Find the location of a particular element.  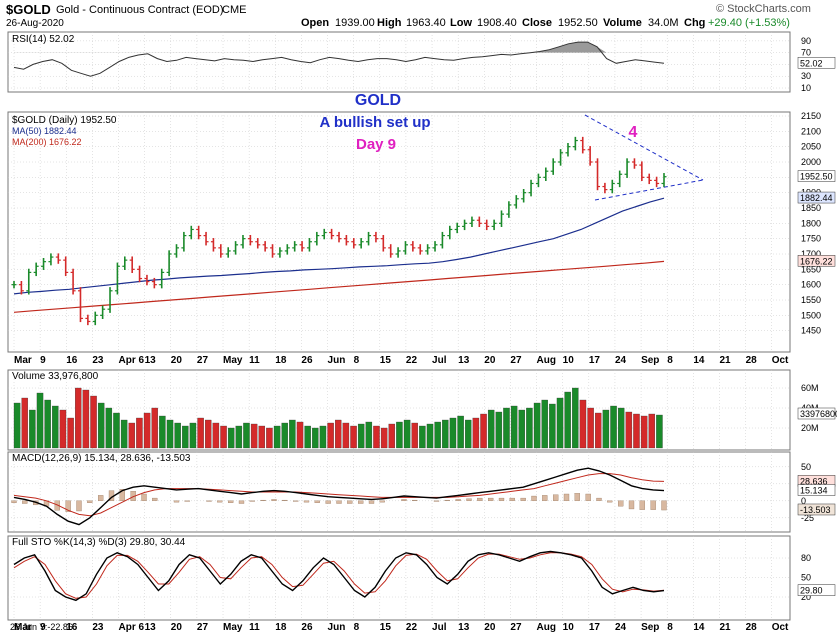

x-tick-label: 26 is located at coordinates (307, 627).